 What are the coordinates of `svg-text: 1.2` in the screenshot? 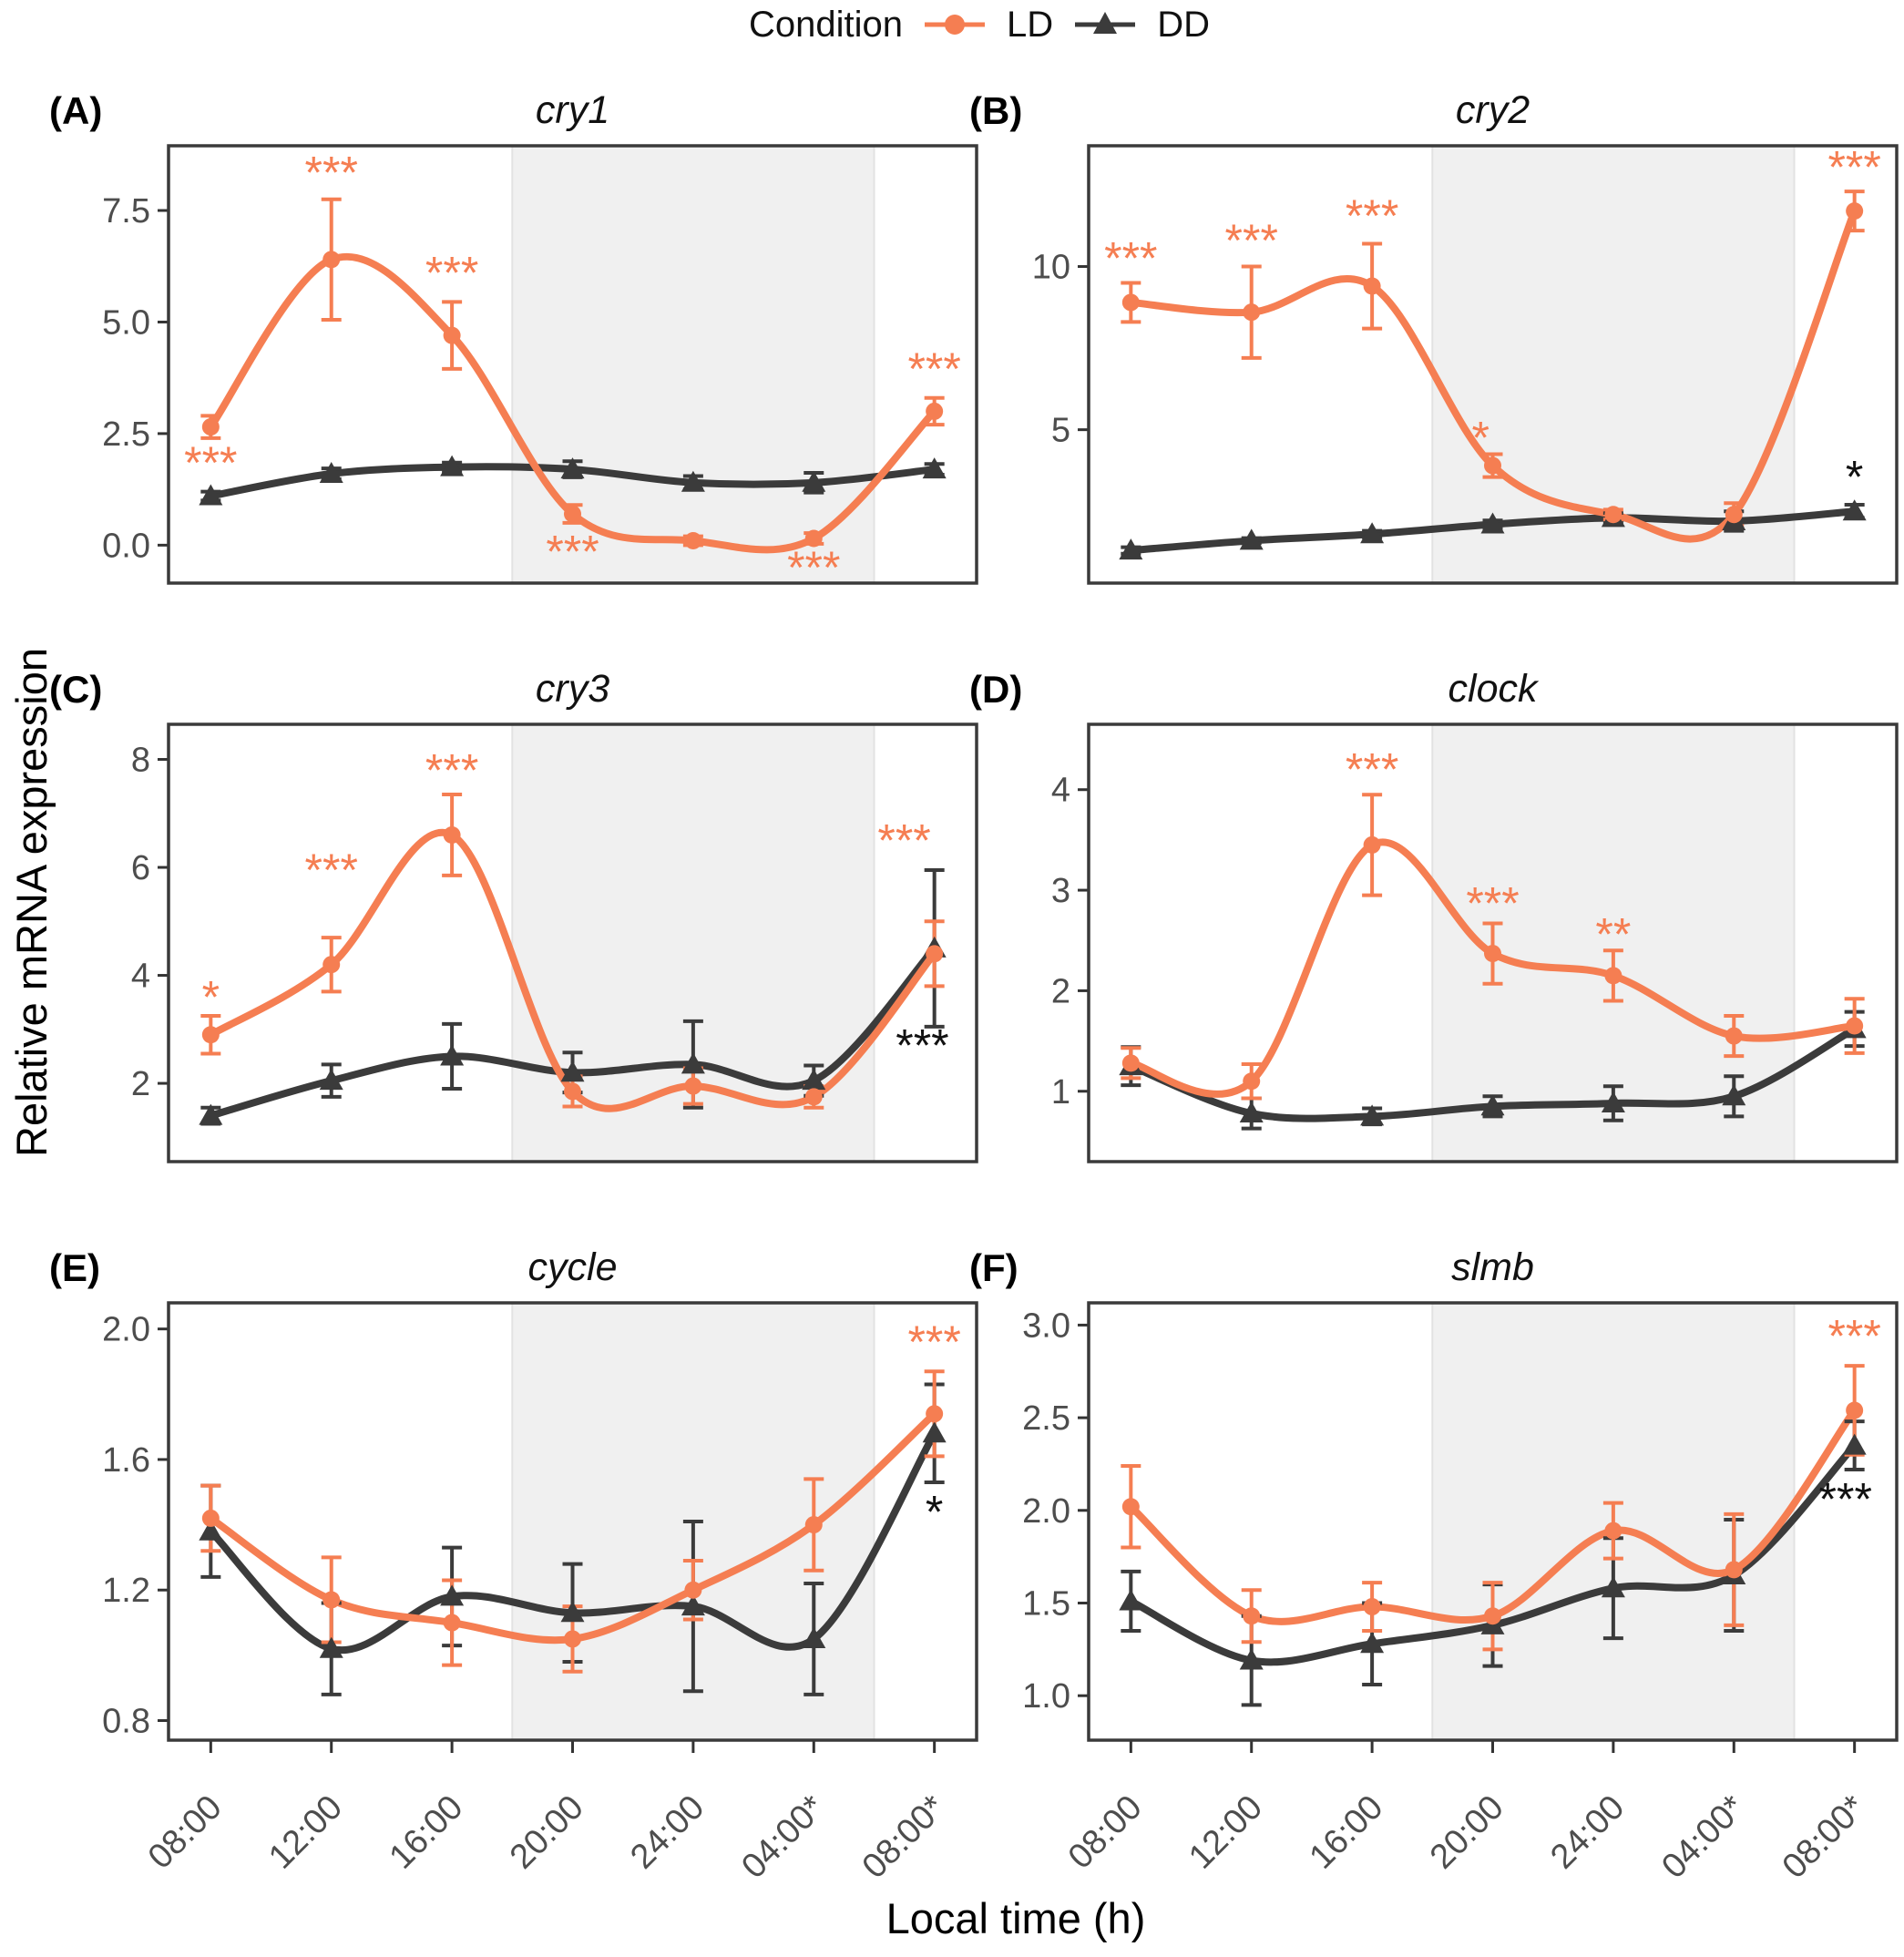 It's located at (126, 1591).